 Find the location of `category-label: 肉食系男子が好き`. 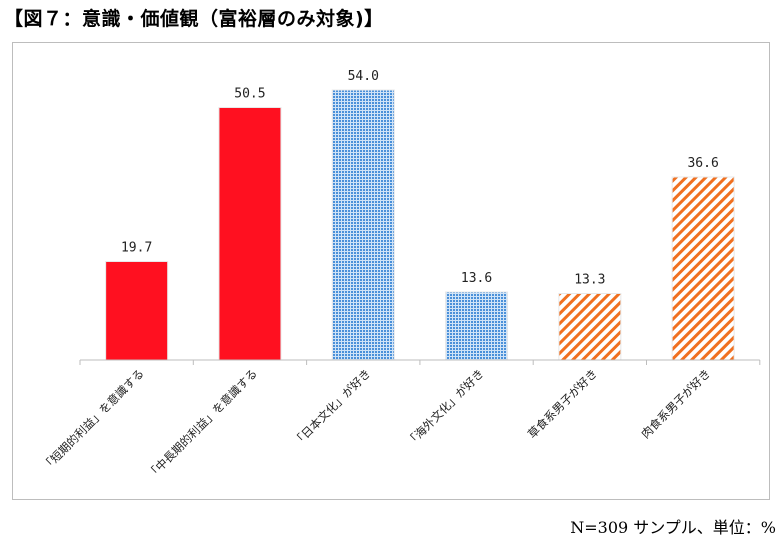

category-label: 肉食系男子が好き is located at coordinates (675, 403).